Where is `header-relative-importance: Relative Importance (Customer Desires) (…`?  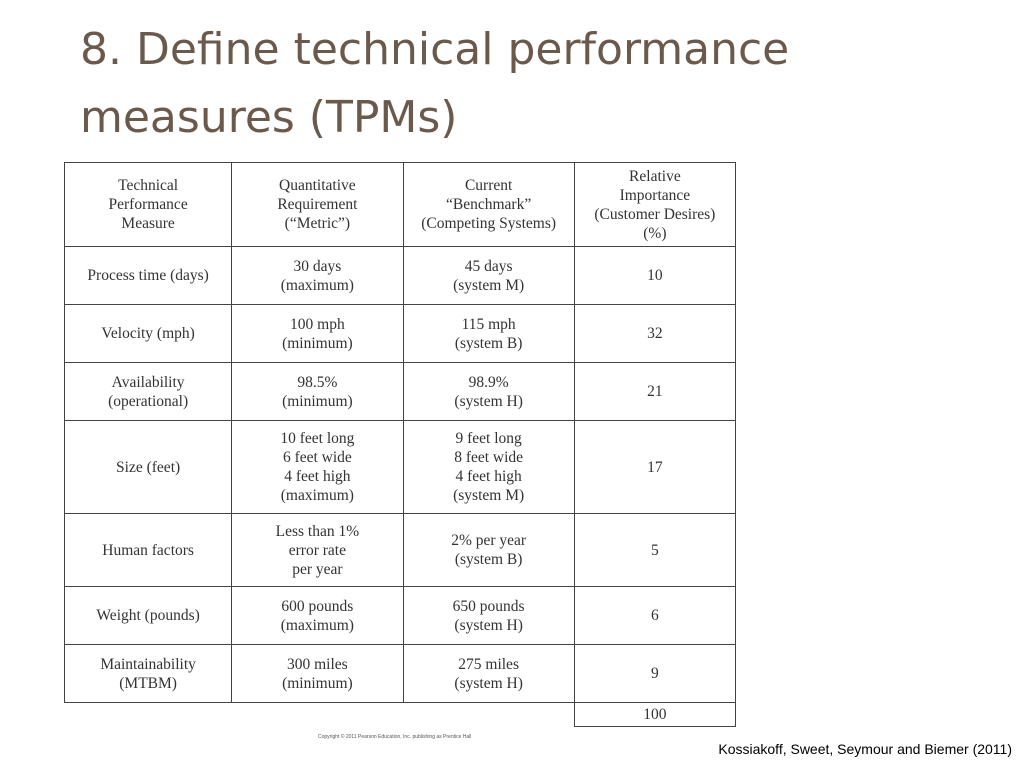
header-relative-importance: Relative Importance (Customer Desires) (… is located at coordinates (655, 204).